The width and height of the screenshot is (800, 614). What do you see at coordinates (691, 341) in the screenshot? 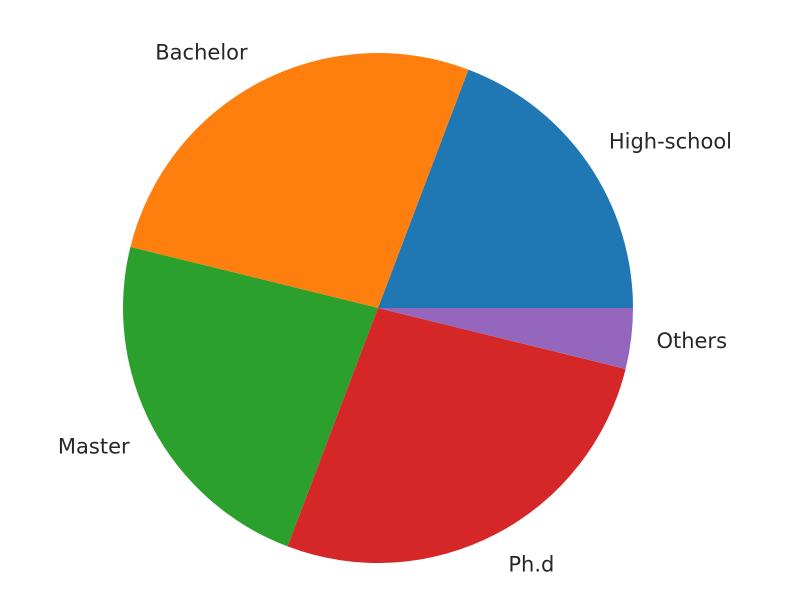
I see `pie-label-others: Others` at bounding box center [691, 341].